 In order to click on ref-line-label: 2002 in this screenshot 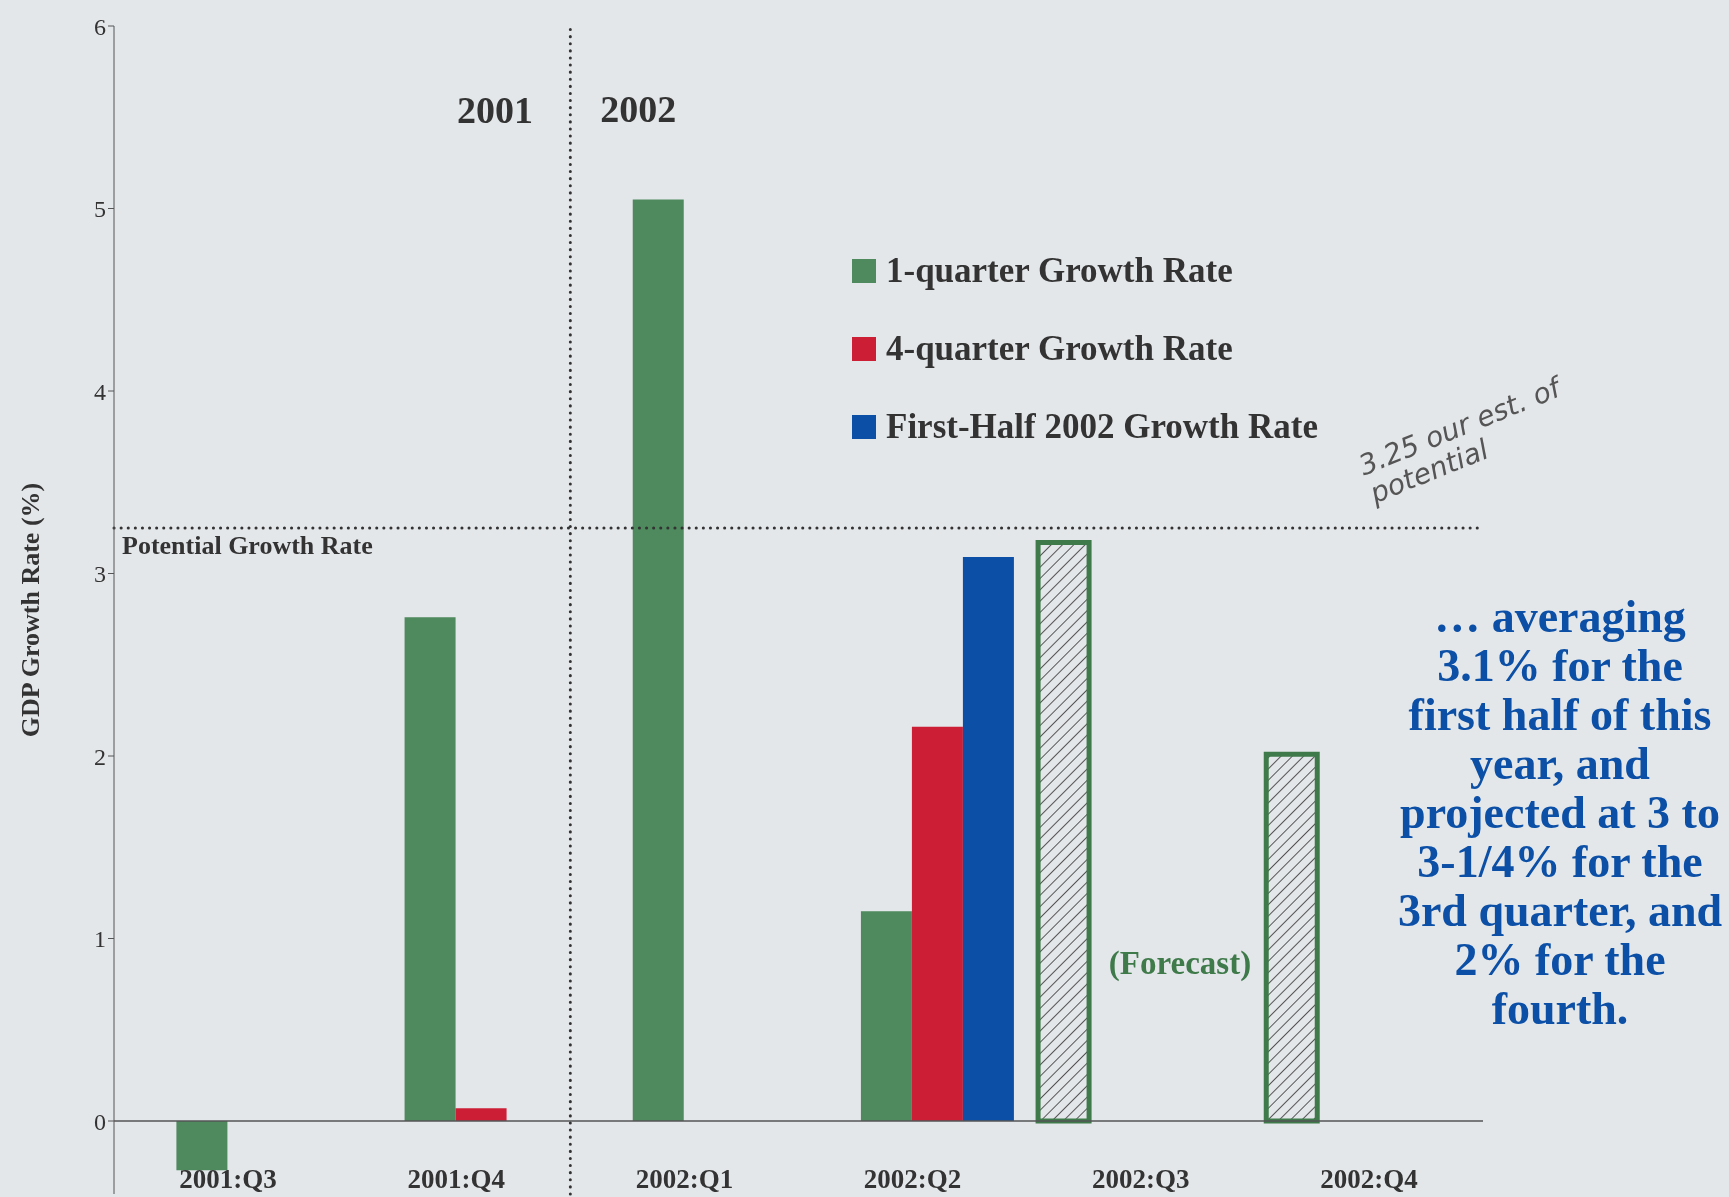, I will do `click(638, 109)`.